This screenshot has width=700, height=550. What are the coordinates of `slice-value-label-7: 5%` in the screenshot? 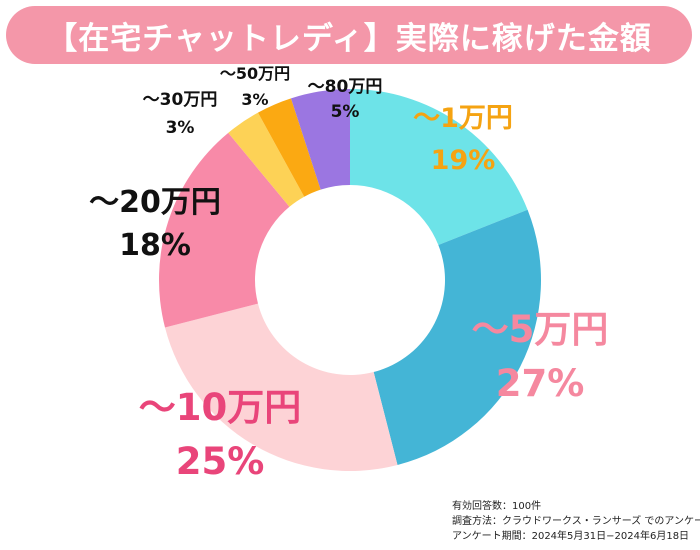 It's located at (345, 112).